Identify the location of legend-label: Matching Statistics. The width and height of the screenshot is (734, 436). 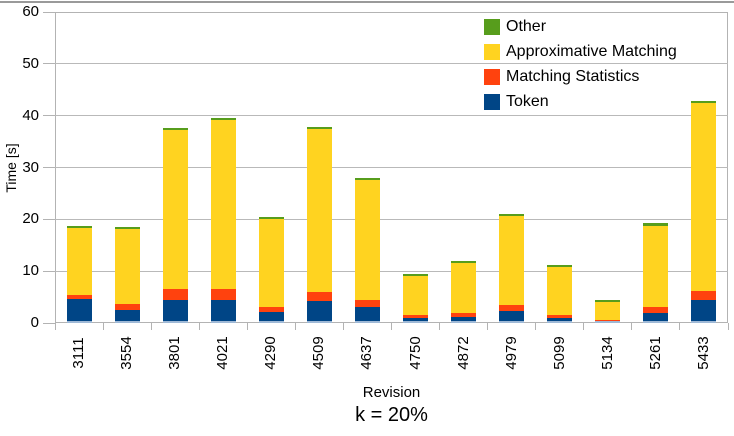
(573, 76).